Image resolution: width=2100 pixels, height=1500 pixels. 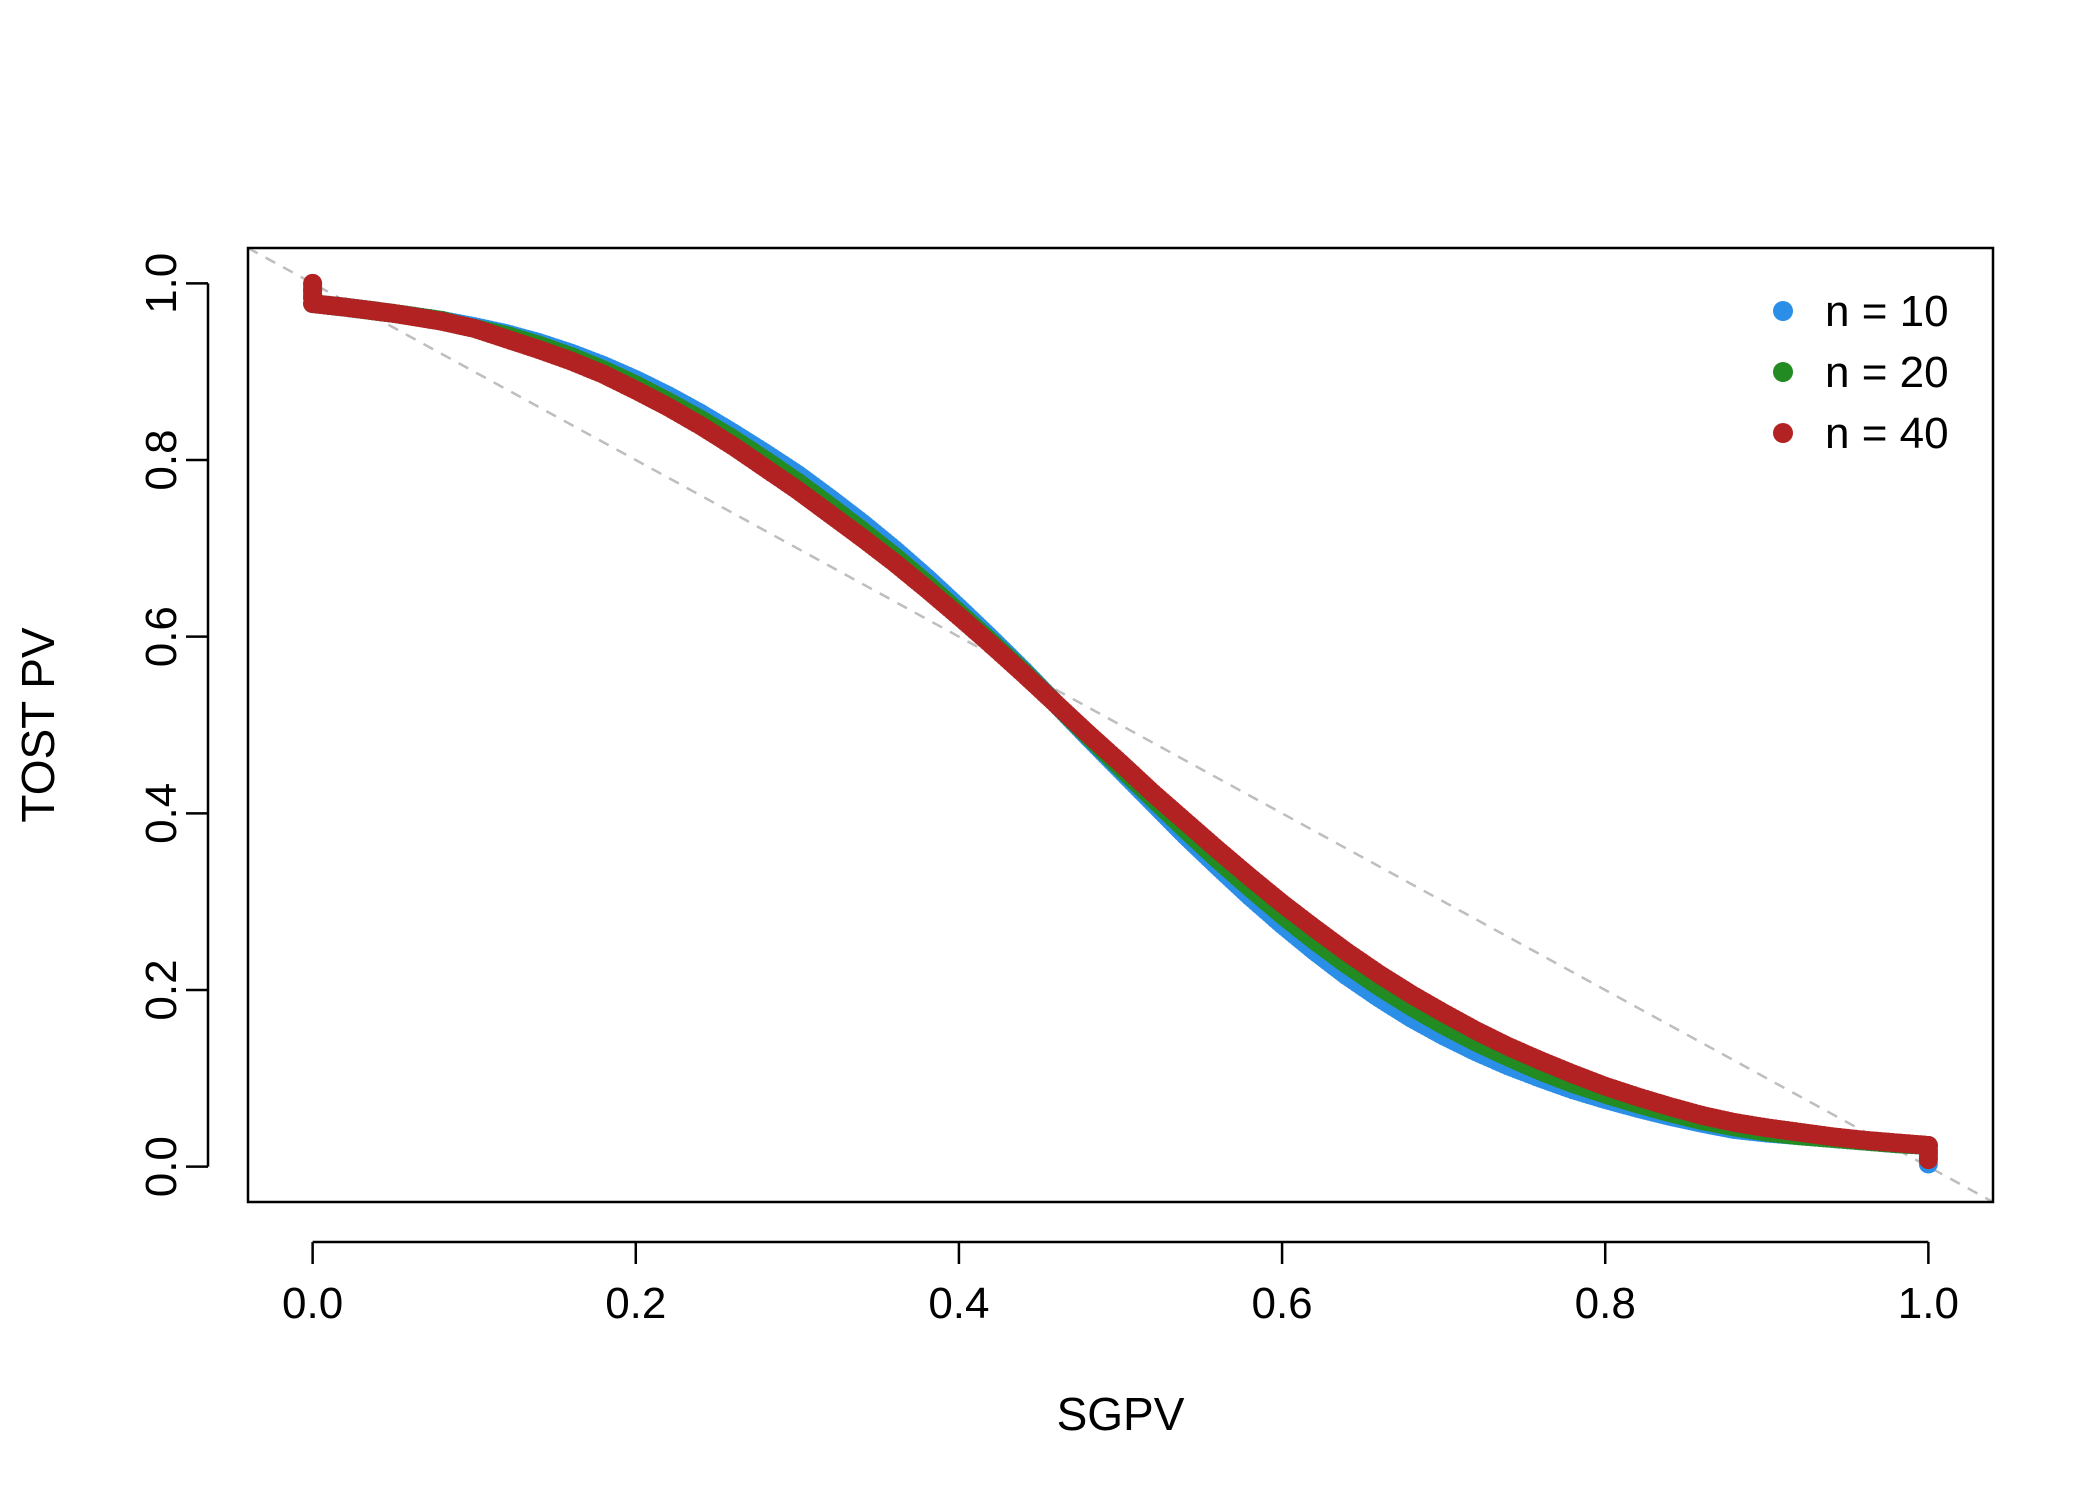 What do you see at coordinates (1928, 1303) in the screenshot?
I see `x-tick-label: 1.0` at bounding box center [1928, 1303].